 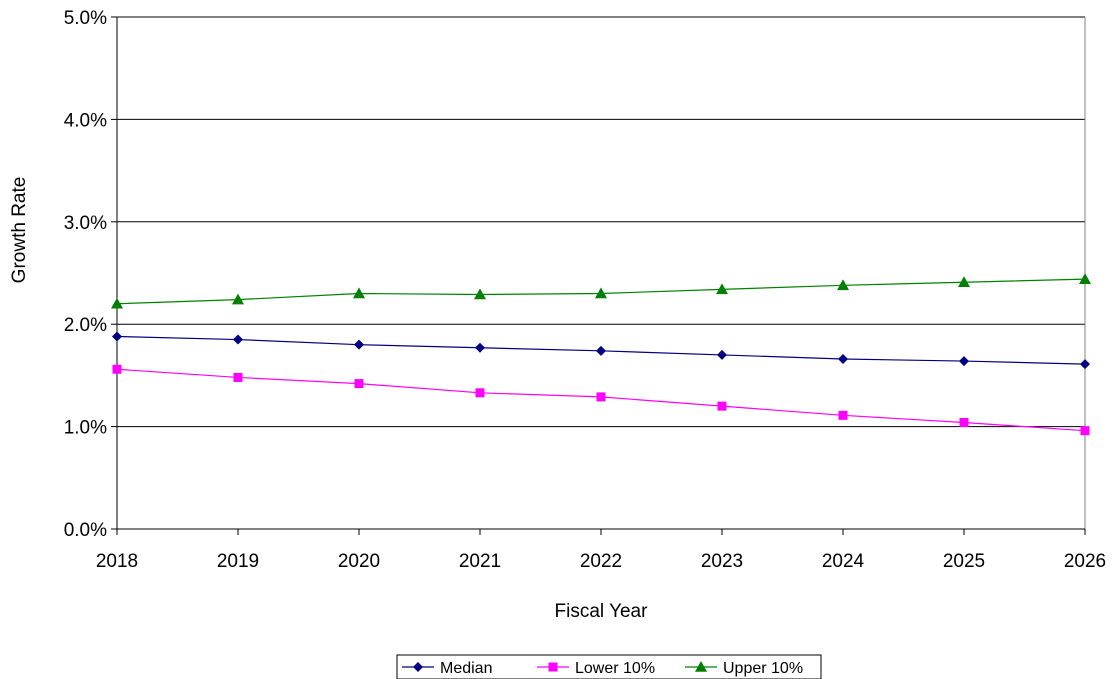 I want to click on y-tick-label: 4.0%, so click(x=85, y=120).